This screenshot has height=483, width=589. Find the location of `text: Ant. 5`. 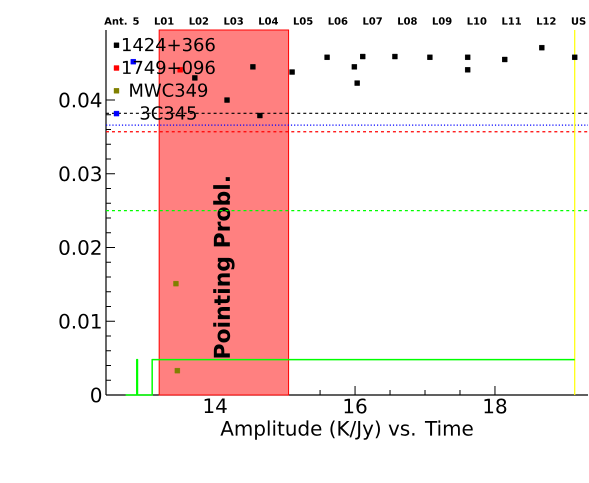

text: Ant. 5 is located at coordinates (121, 21).